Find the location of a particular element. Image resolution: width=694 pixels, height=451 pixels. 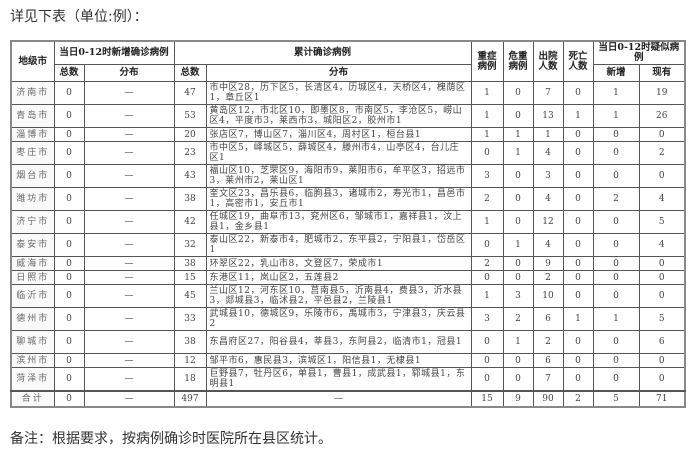

cell-city: 济宁市 is located at coordinates (32, 222).